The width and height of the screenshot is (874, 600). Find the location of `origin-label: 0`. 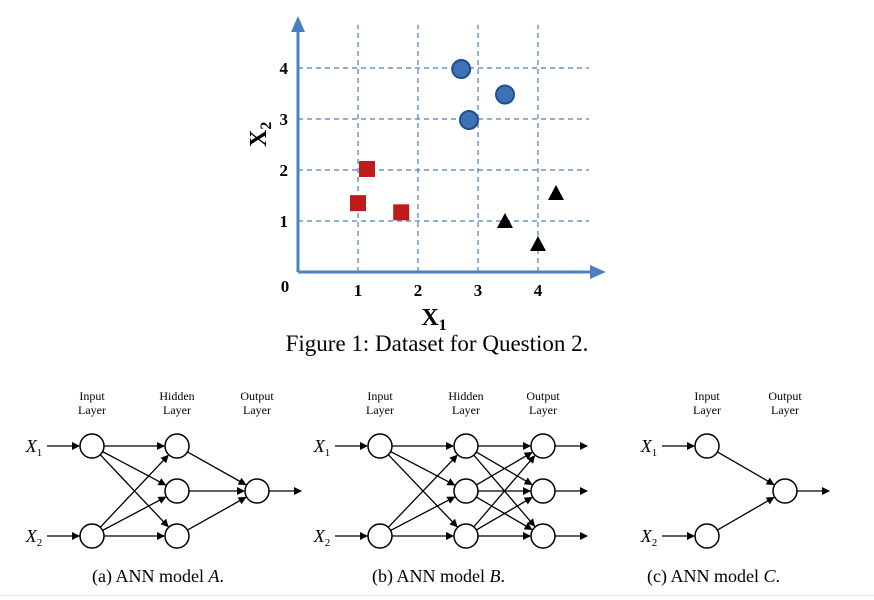

origin-label: 0 is located at coordinates (285, 286).